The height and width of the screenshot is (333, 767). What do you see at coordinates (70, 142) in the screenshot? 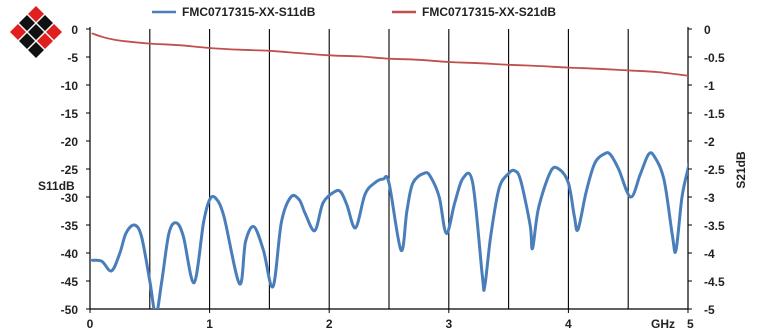
I see `y-left-tick-label: -20` at bounding box center [70, 142].